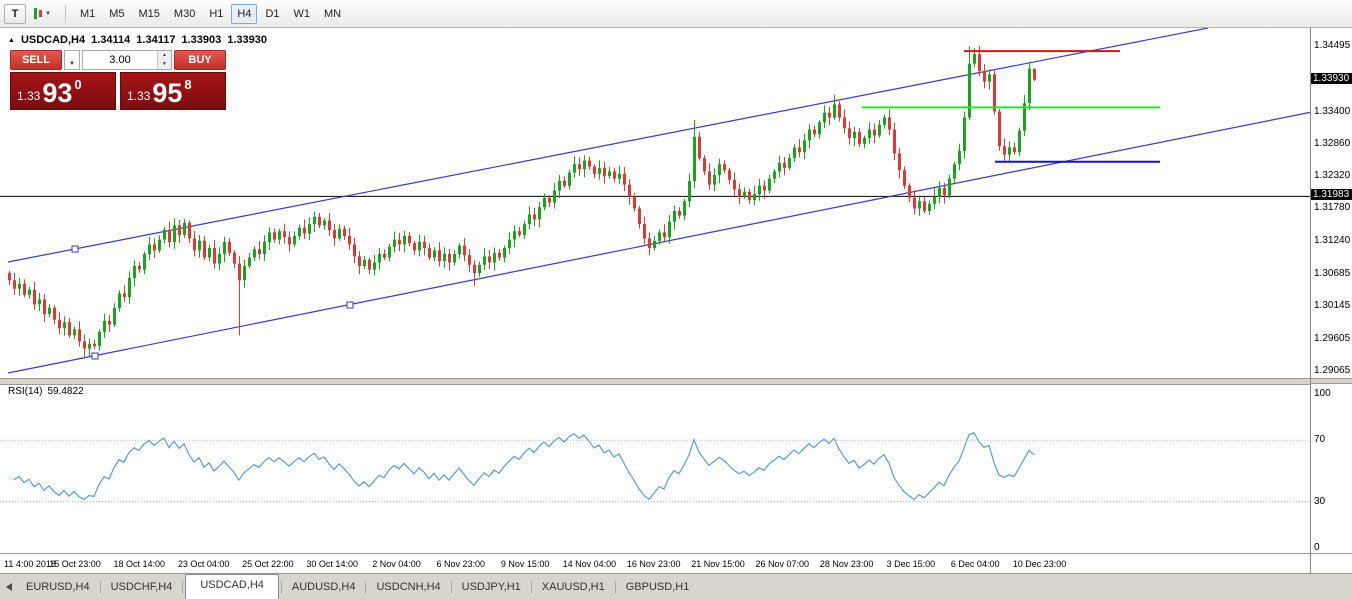  What do you see at coordinates (149, 14) in the screenshot?
I see `timeframe-button-m15: M15` at bounding box center [149, 14].